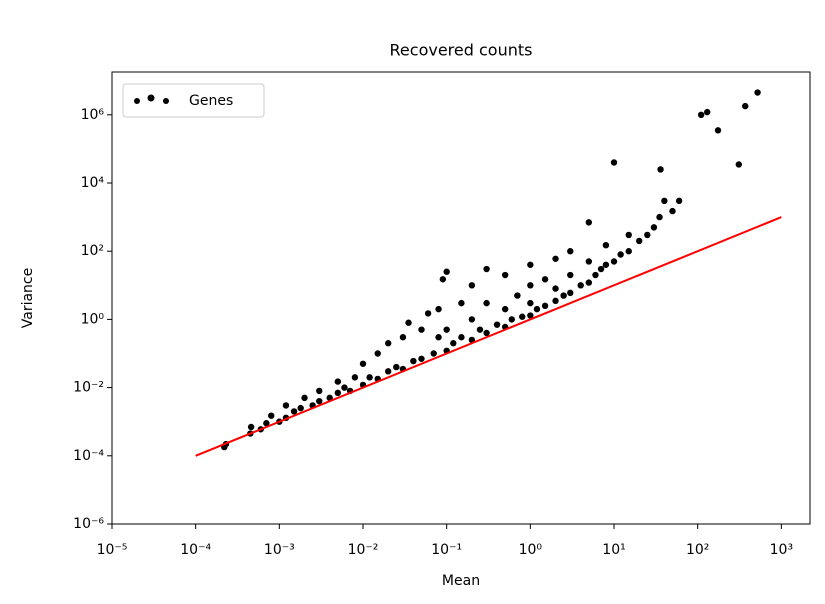  I want to click on y-tick-label: 10⁰, so click(93, 319).